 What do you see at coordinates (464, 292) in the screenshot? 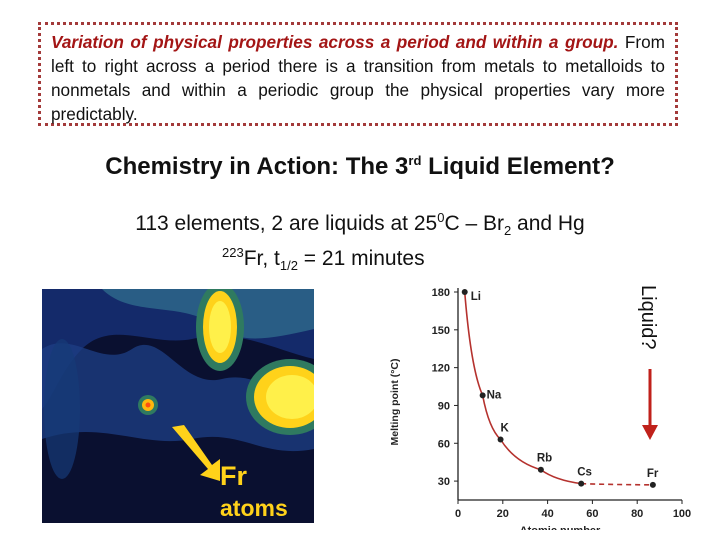
I see `data-point-li` at bounding box center [464, 292].